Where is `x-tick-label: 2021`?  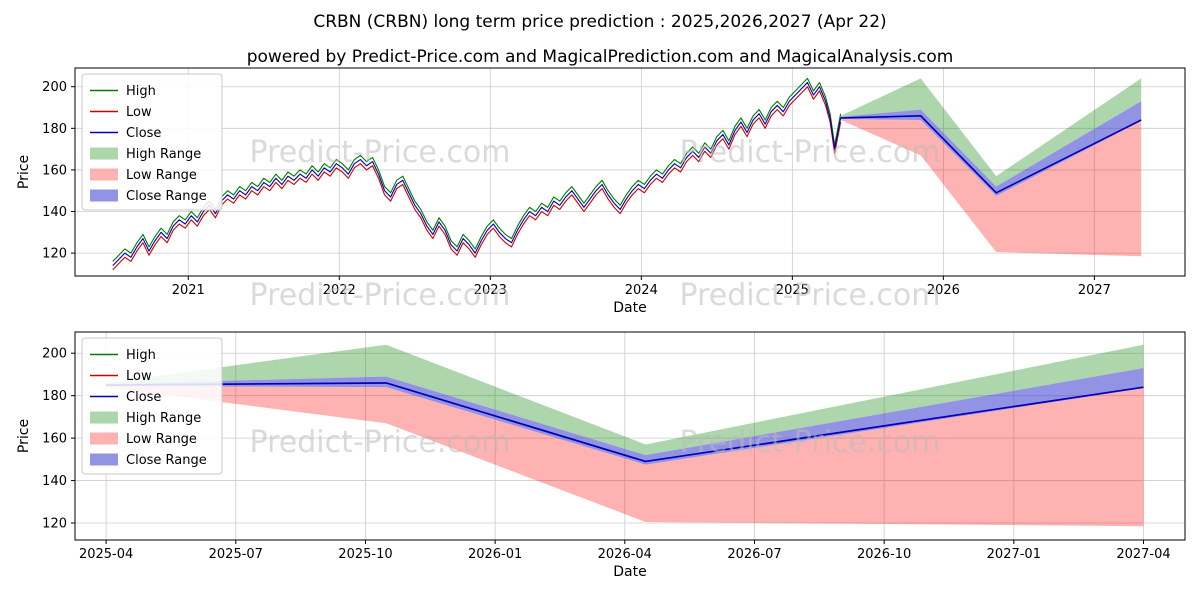 x-tick-label: 2021 is located at coordinates (188, 290).